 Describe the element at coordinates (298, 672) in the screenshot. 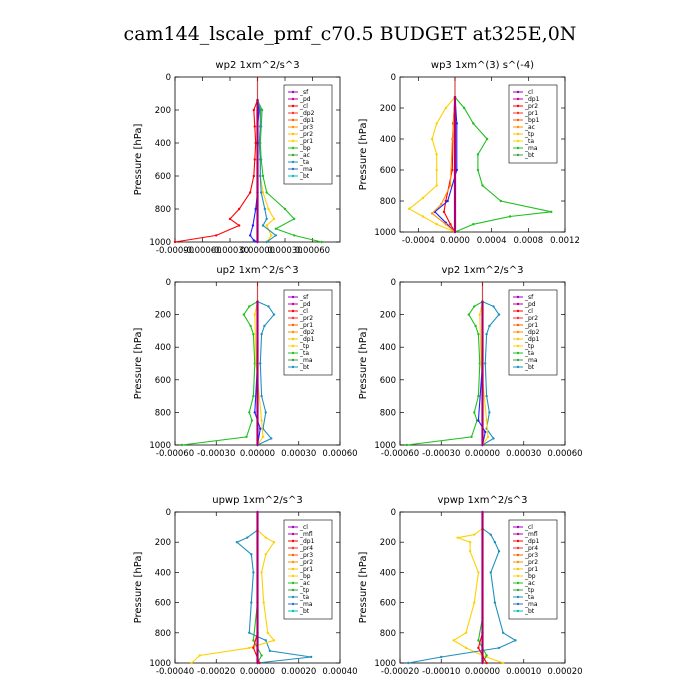

I see `x-tick-label: 0.00020` at that location.